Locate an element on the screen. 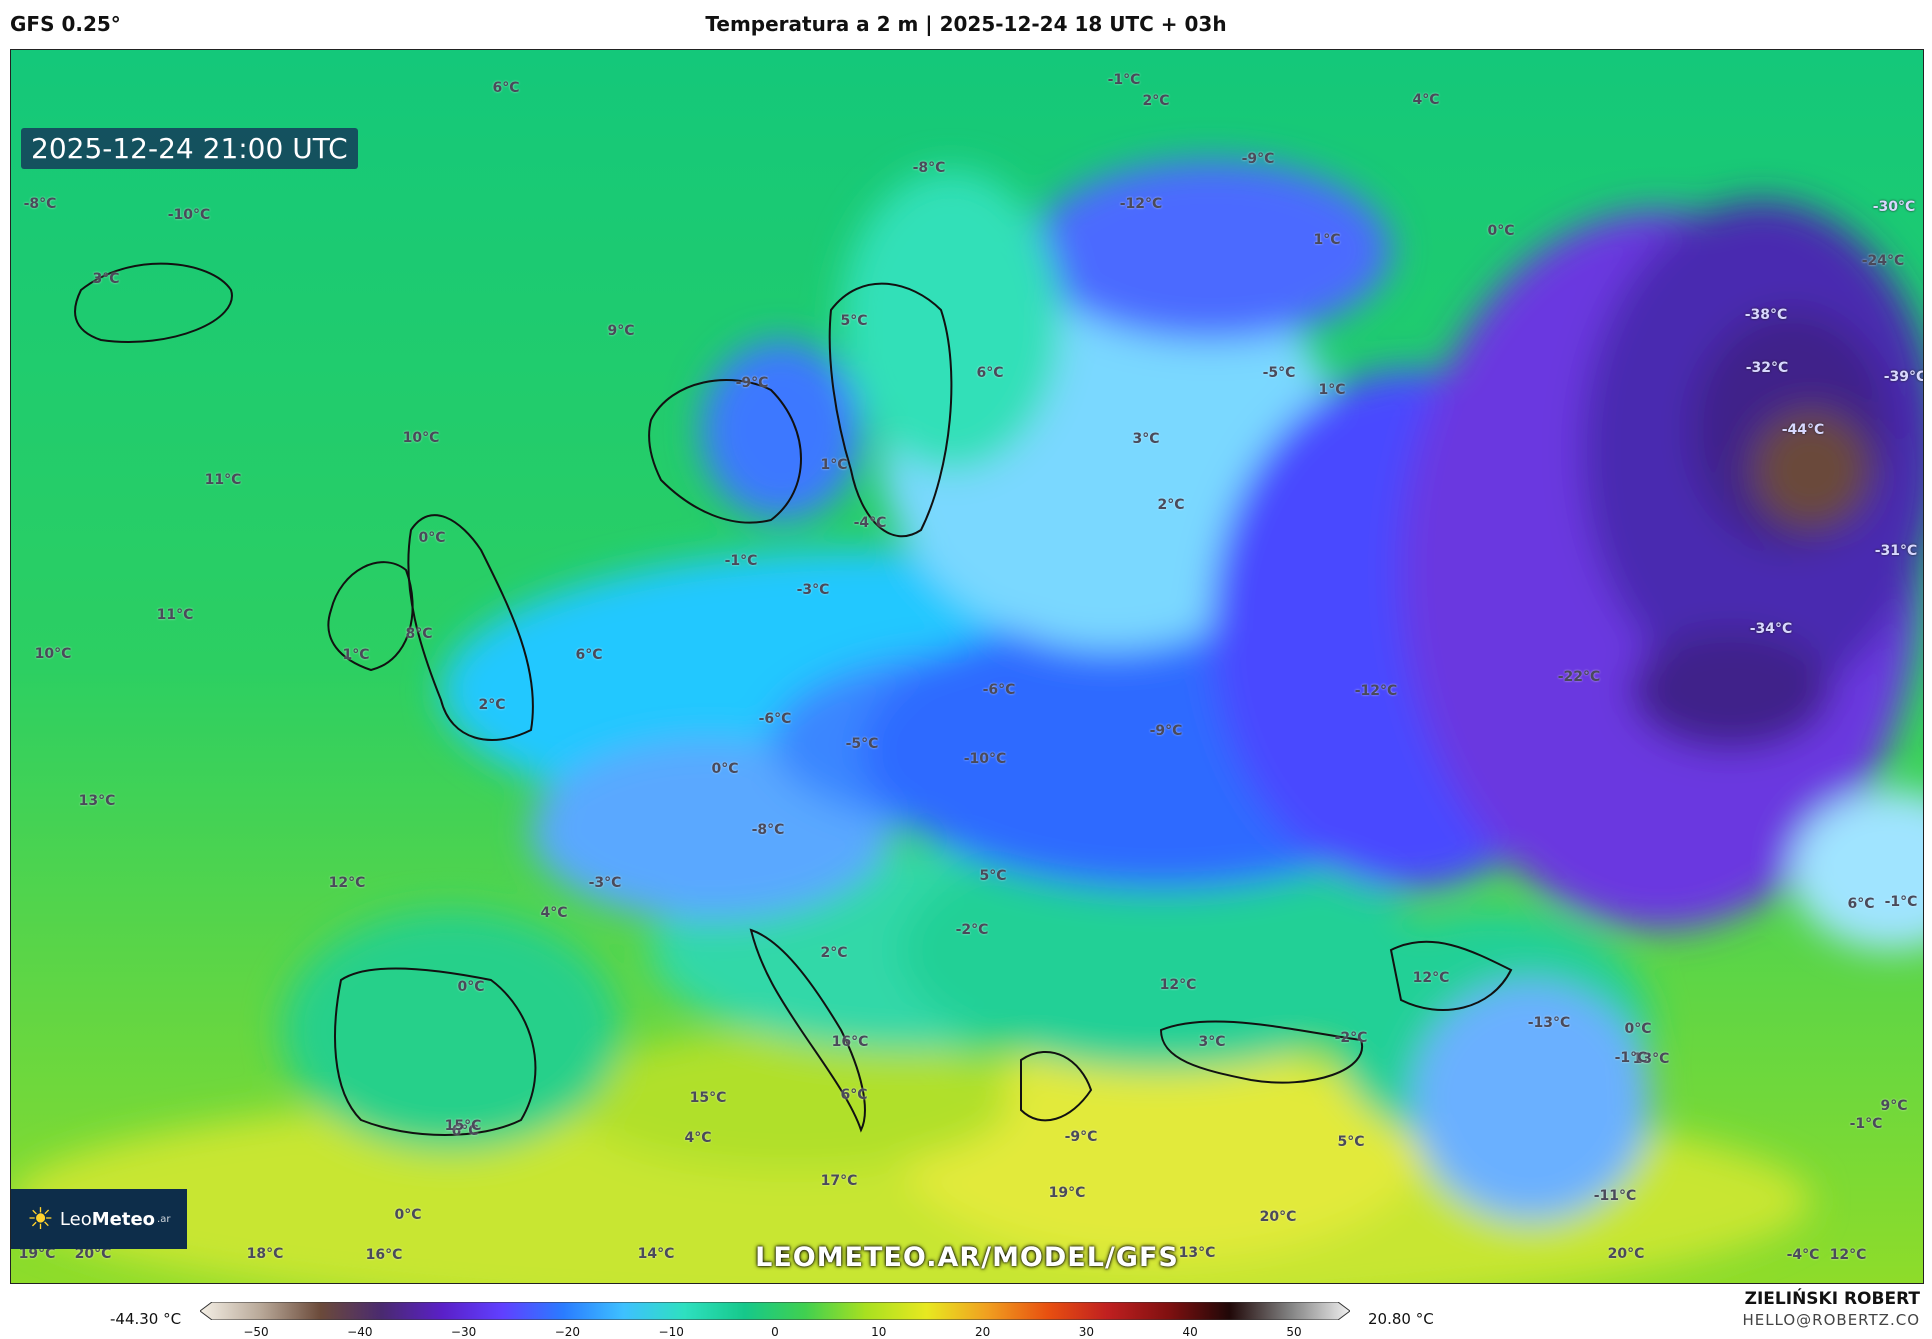 The image size is (1932, 1339). temperature-label: -11°C is located at coordinates (1615, 1196).